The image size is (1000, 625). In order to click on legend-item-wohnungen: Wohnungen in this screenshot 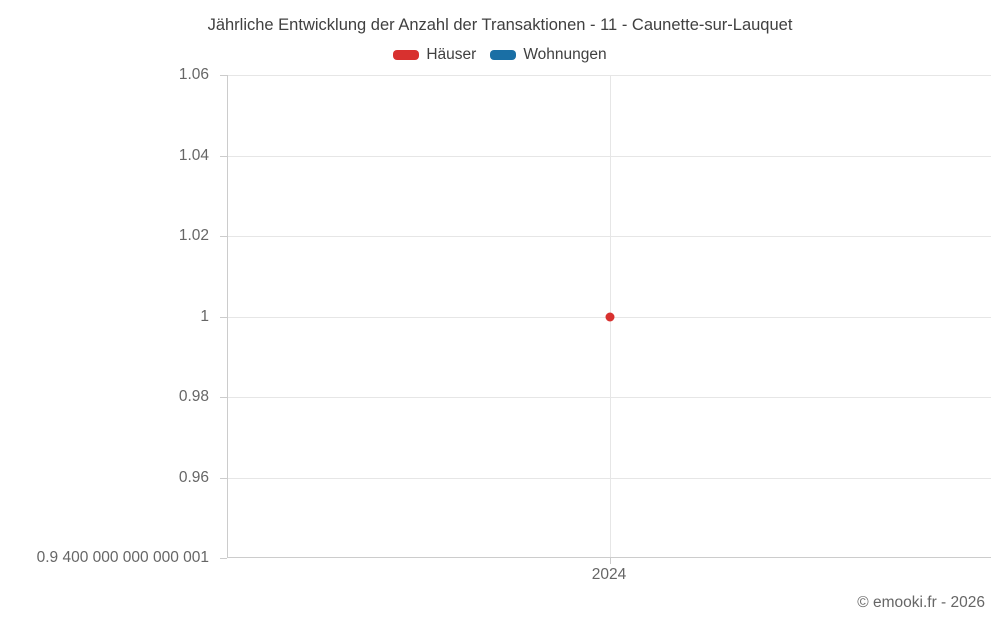, I will do `click(548, 55)`.